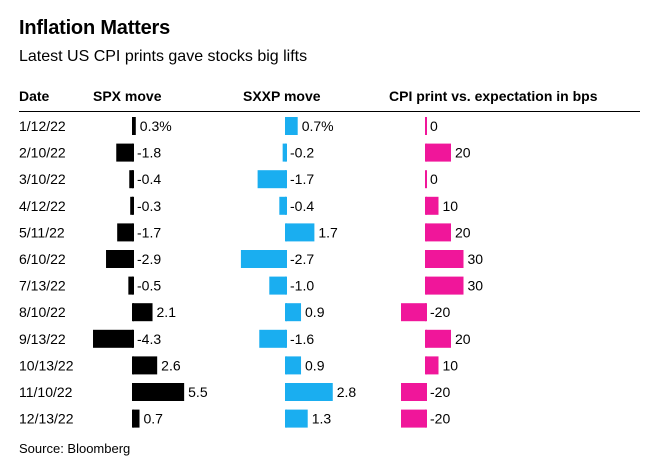  I want to click on sxxp-value-label: -0.4, so click(302, 206).